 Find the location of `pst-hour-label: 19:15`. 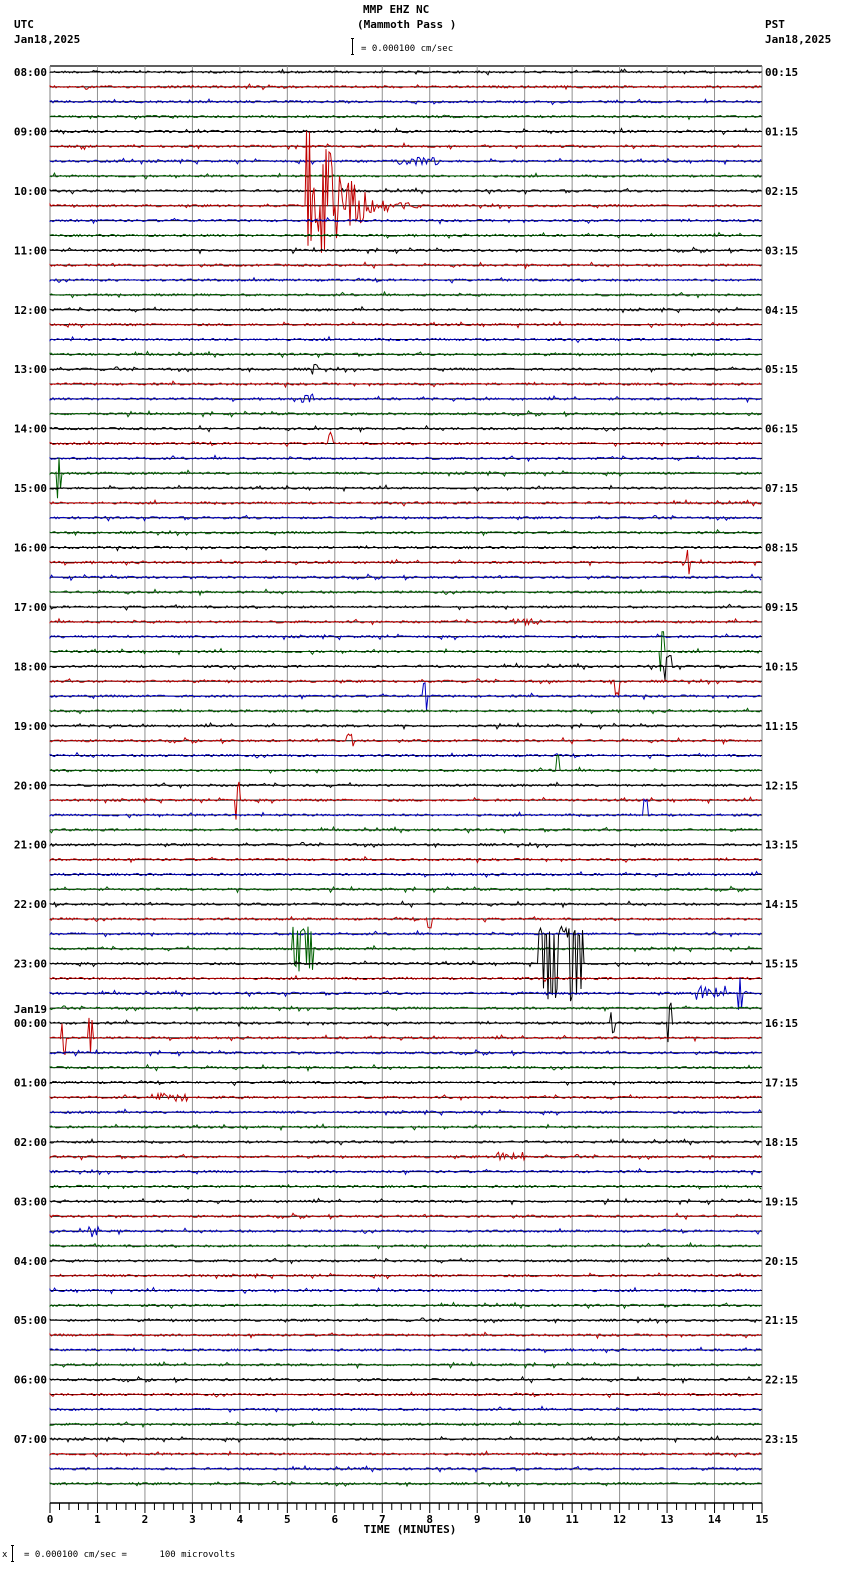

pst-hour-label: 19:15 is located at coordinates (781, 1201).